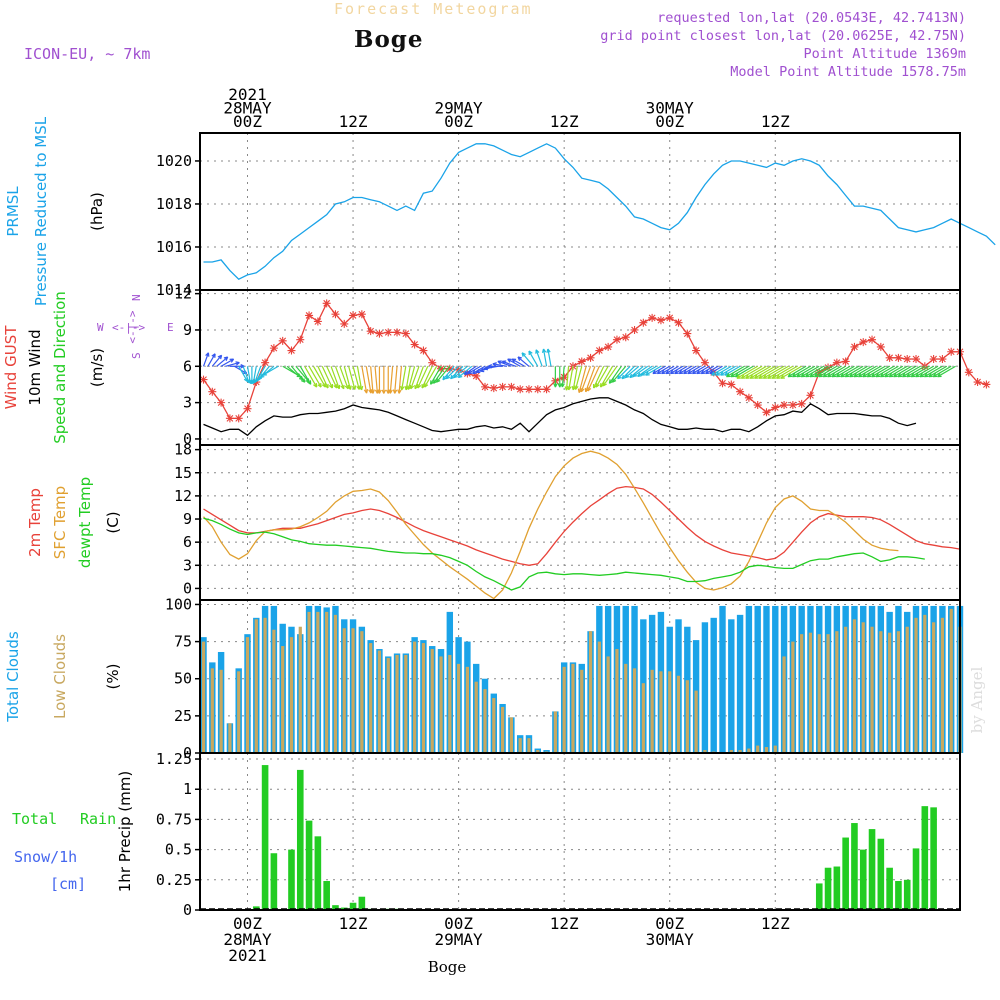 This screenshot has width=1000, height=1000. Describe the element at coordinates (459, 939) in the screenshot. I see `time-label-bottom: 29MAY` at that location.